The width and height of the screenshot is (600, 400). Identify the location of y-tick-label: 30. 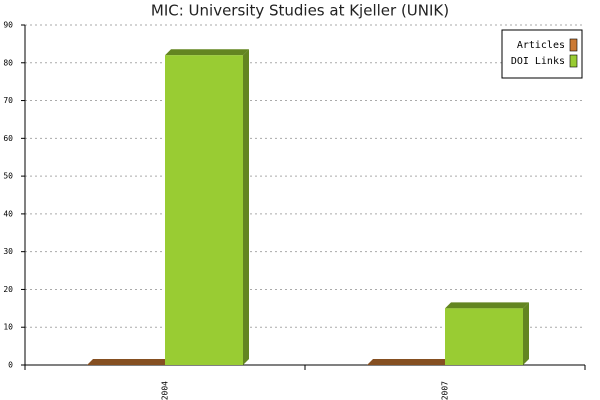
(8, 251).